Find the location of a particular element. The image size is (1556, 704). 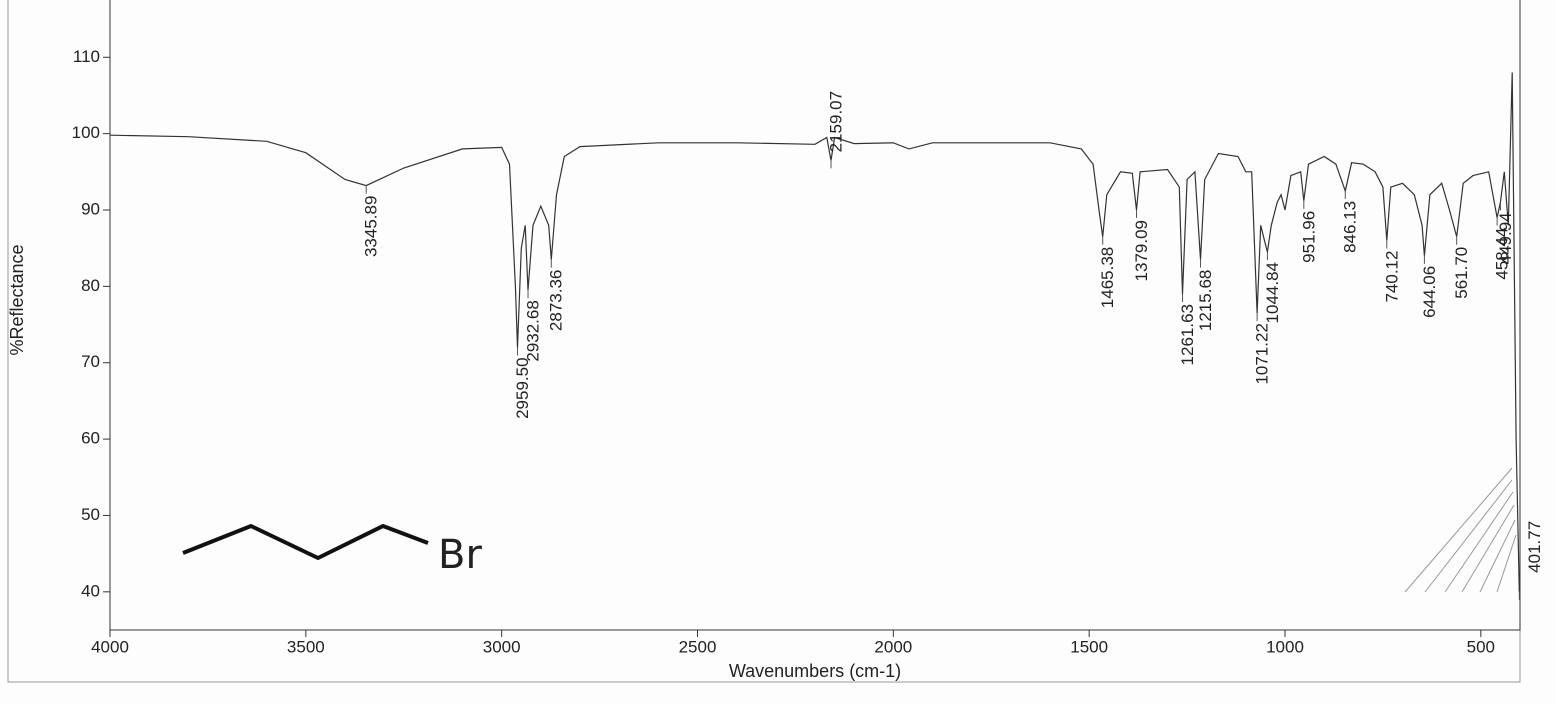

x-axis-label: Wavenumbers (cm-1) is located at coordinates (815, 671).